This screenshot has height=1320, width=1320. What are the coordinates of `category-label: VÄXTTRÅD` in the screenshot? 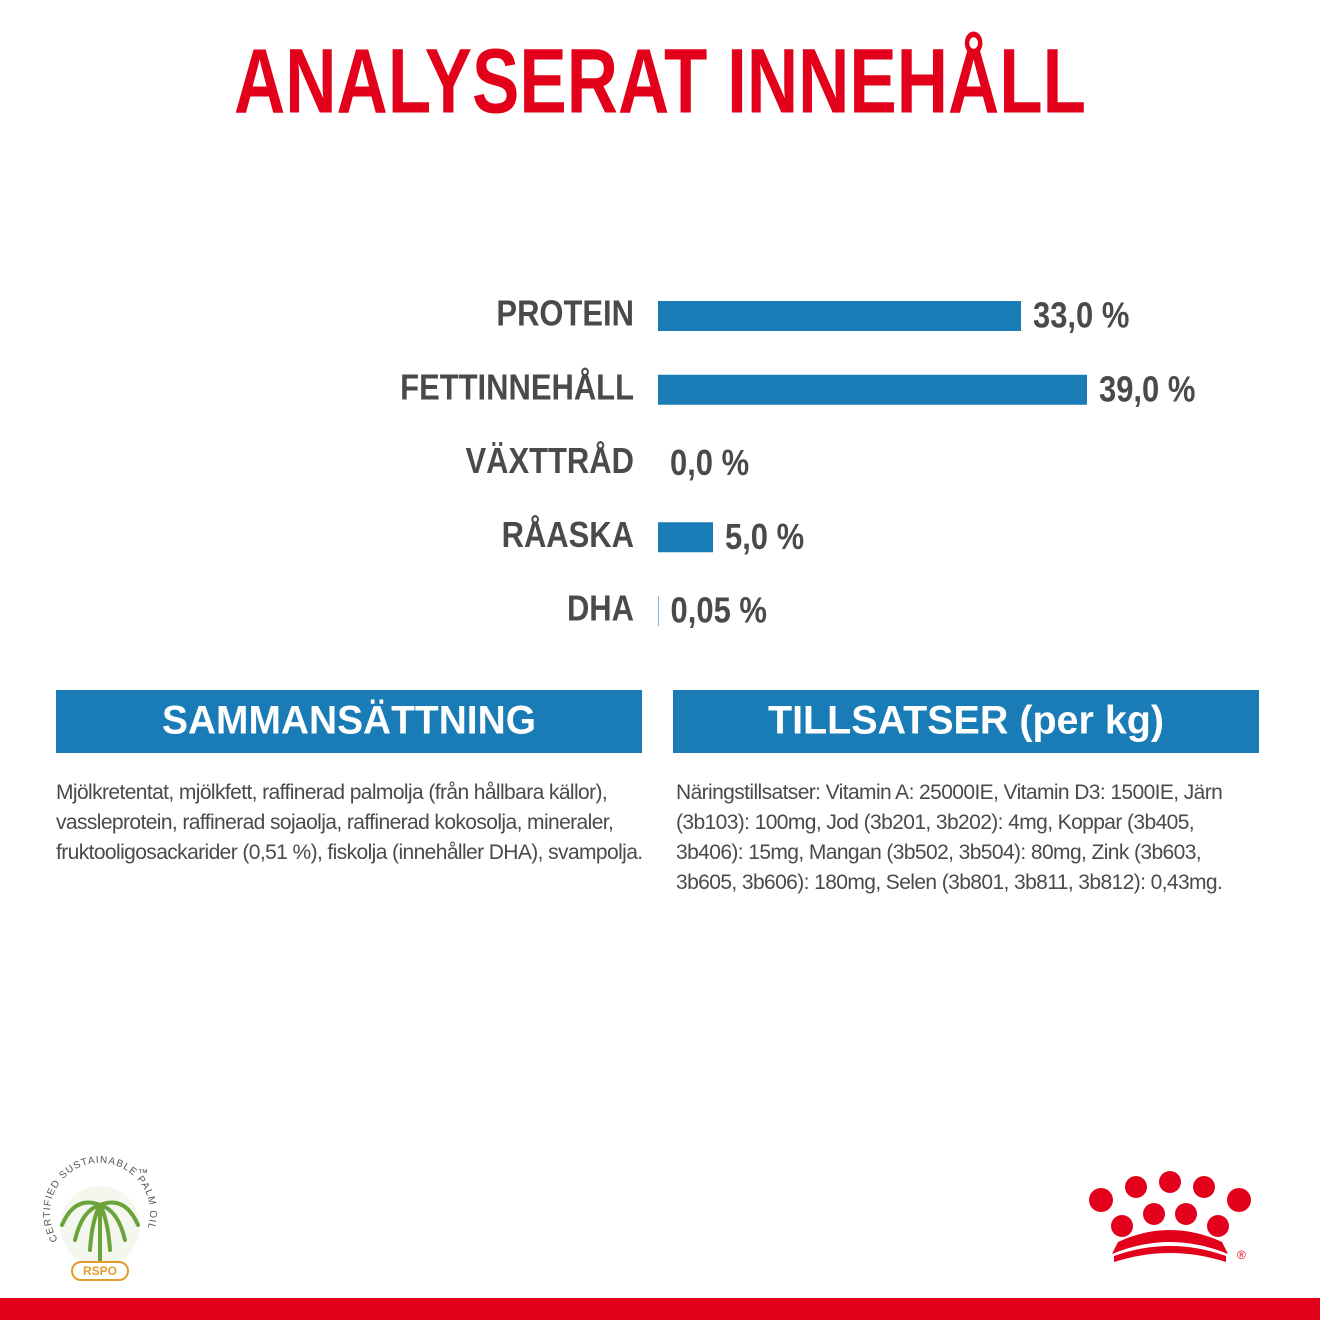 It's located at (549, 461).